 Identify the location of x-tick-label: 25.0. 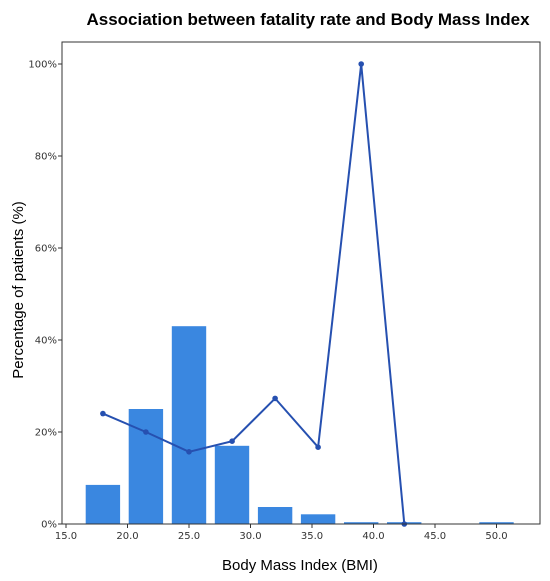
(189, 536).